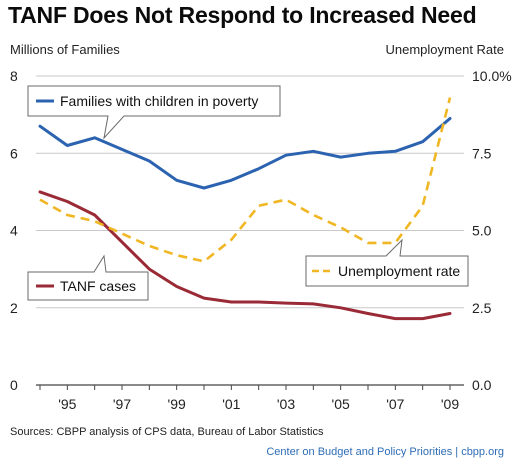 Image resolution: width=512 pixels, height=466 pixels. I want to click on right-tick-label: 0.0, so click(482, 385).